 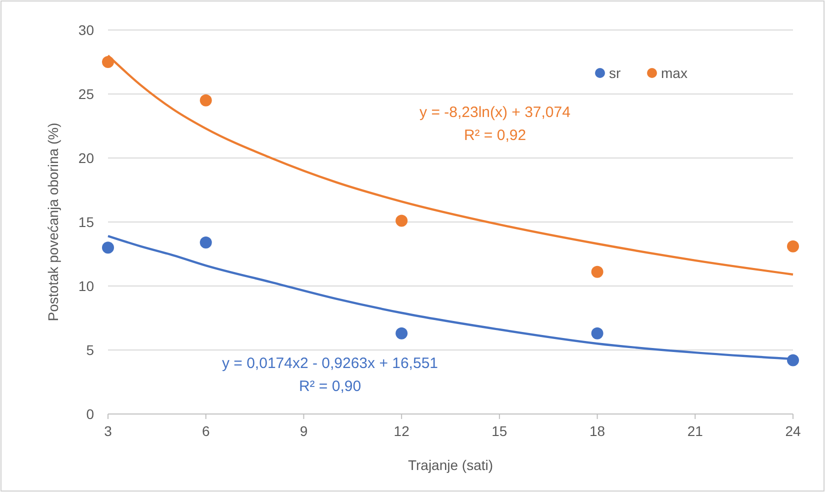 I want to click on x-tick-label: 9, so click(x=304, y=431).